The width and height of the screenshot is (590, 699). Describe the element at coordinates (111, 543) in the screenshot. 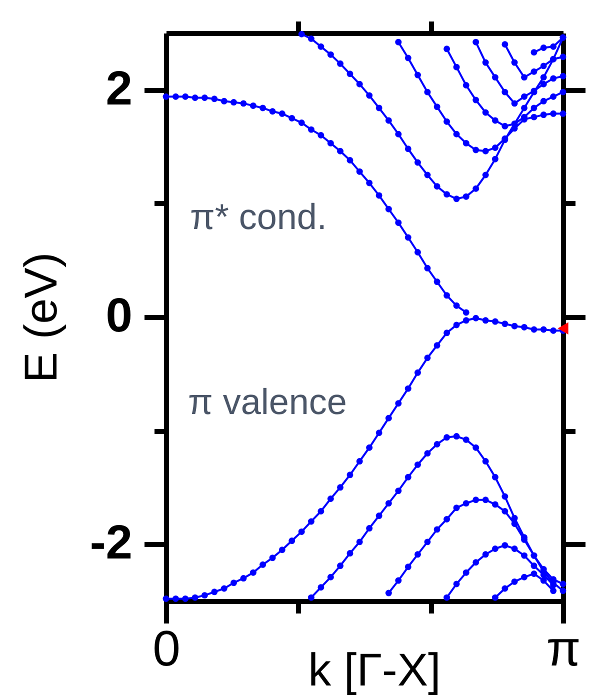

I see `y-tick-label: -2` at that location.